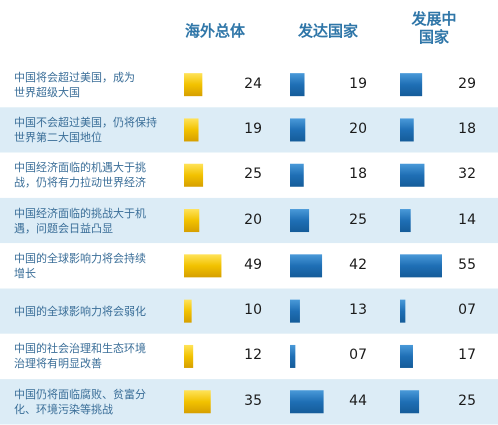  I want to click on column-header-line: 发展中, so click(434, 19).